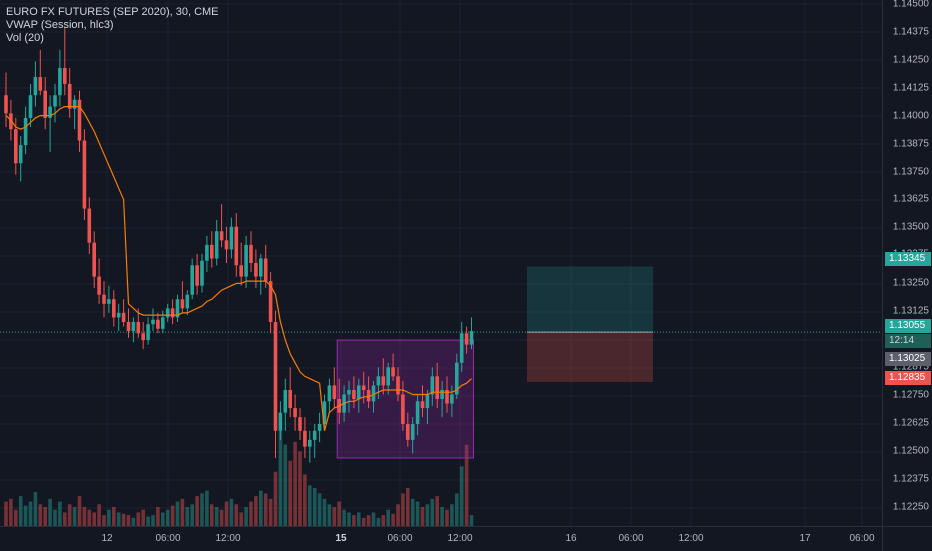 The image size is (932, 551). What do you see at coordinates (910, 395) in the screenshot?
I see `price-tick: 1.12750` at bounding box center [910, 395].